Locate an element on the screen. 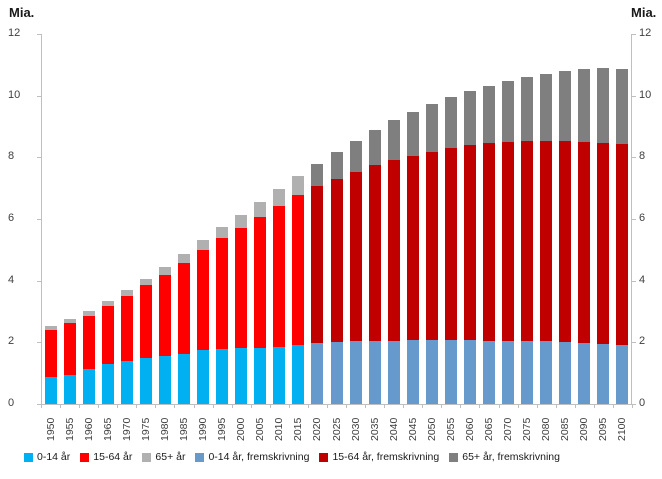 Image resolution: width=662 pixels, height=479 pixels. x-tick-label: 2090 is located at coordinates (584, 429).